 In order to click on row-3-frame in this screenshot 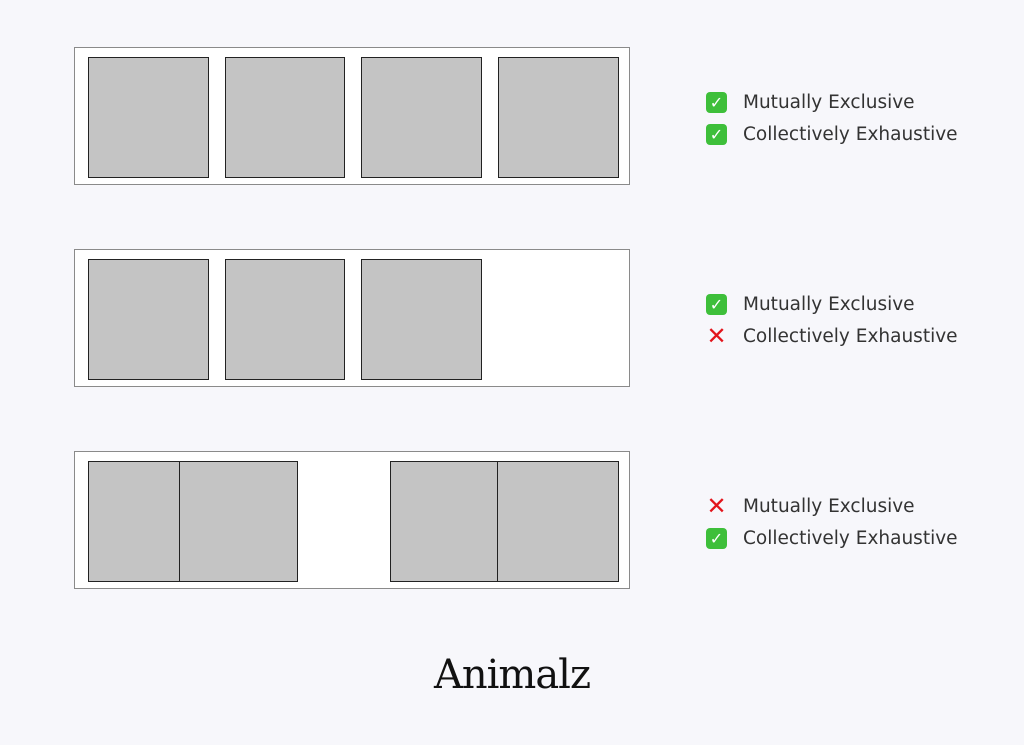, I will do `click(352, 520)`.